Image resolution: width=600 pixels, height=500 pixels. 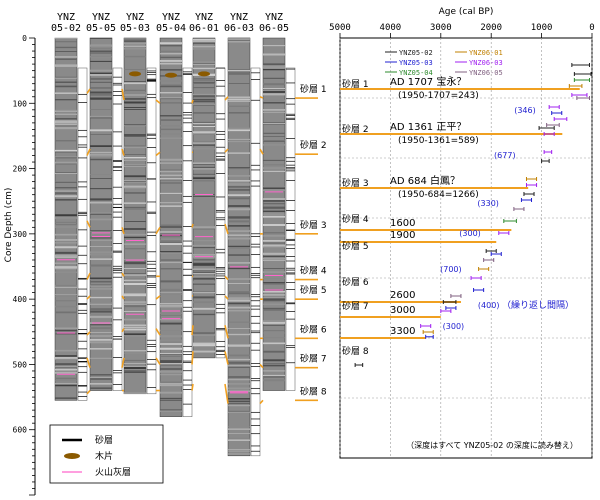 What do you see at coordinates (277, 201) in the screenshot?
I see `core-column: YNZ06-05` at bounding box center [277, 201].